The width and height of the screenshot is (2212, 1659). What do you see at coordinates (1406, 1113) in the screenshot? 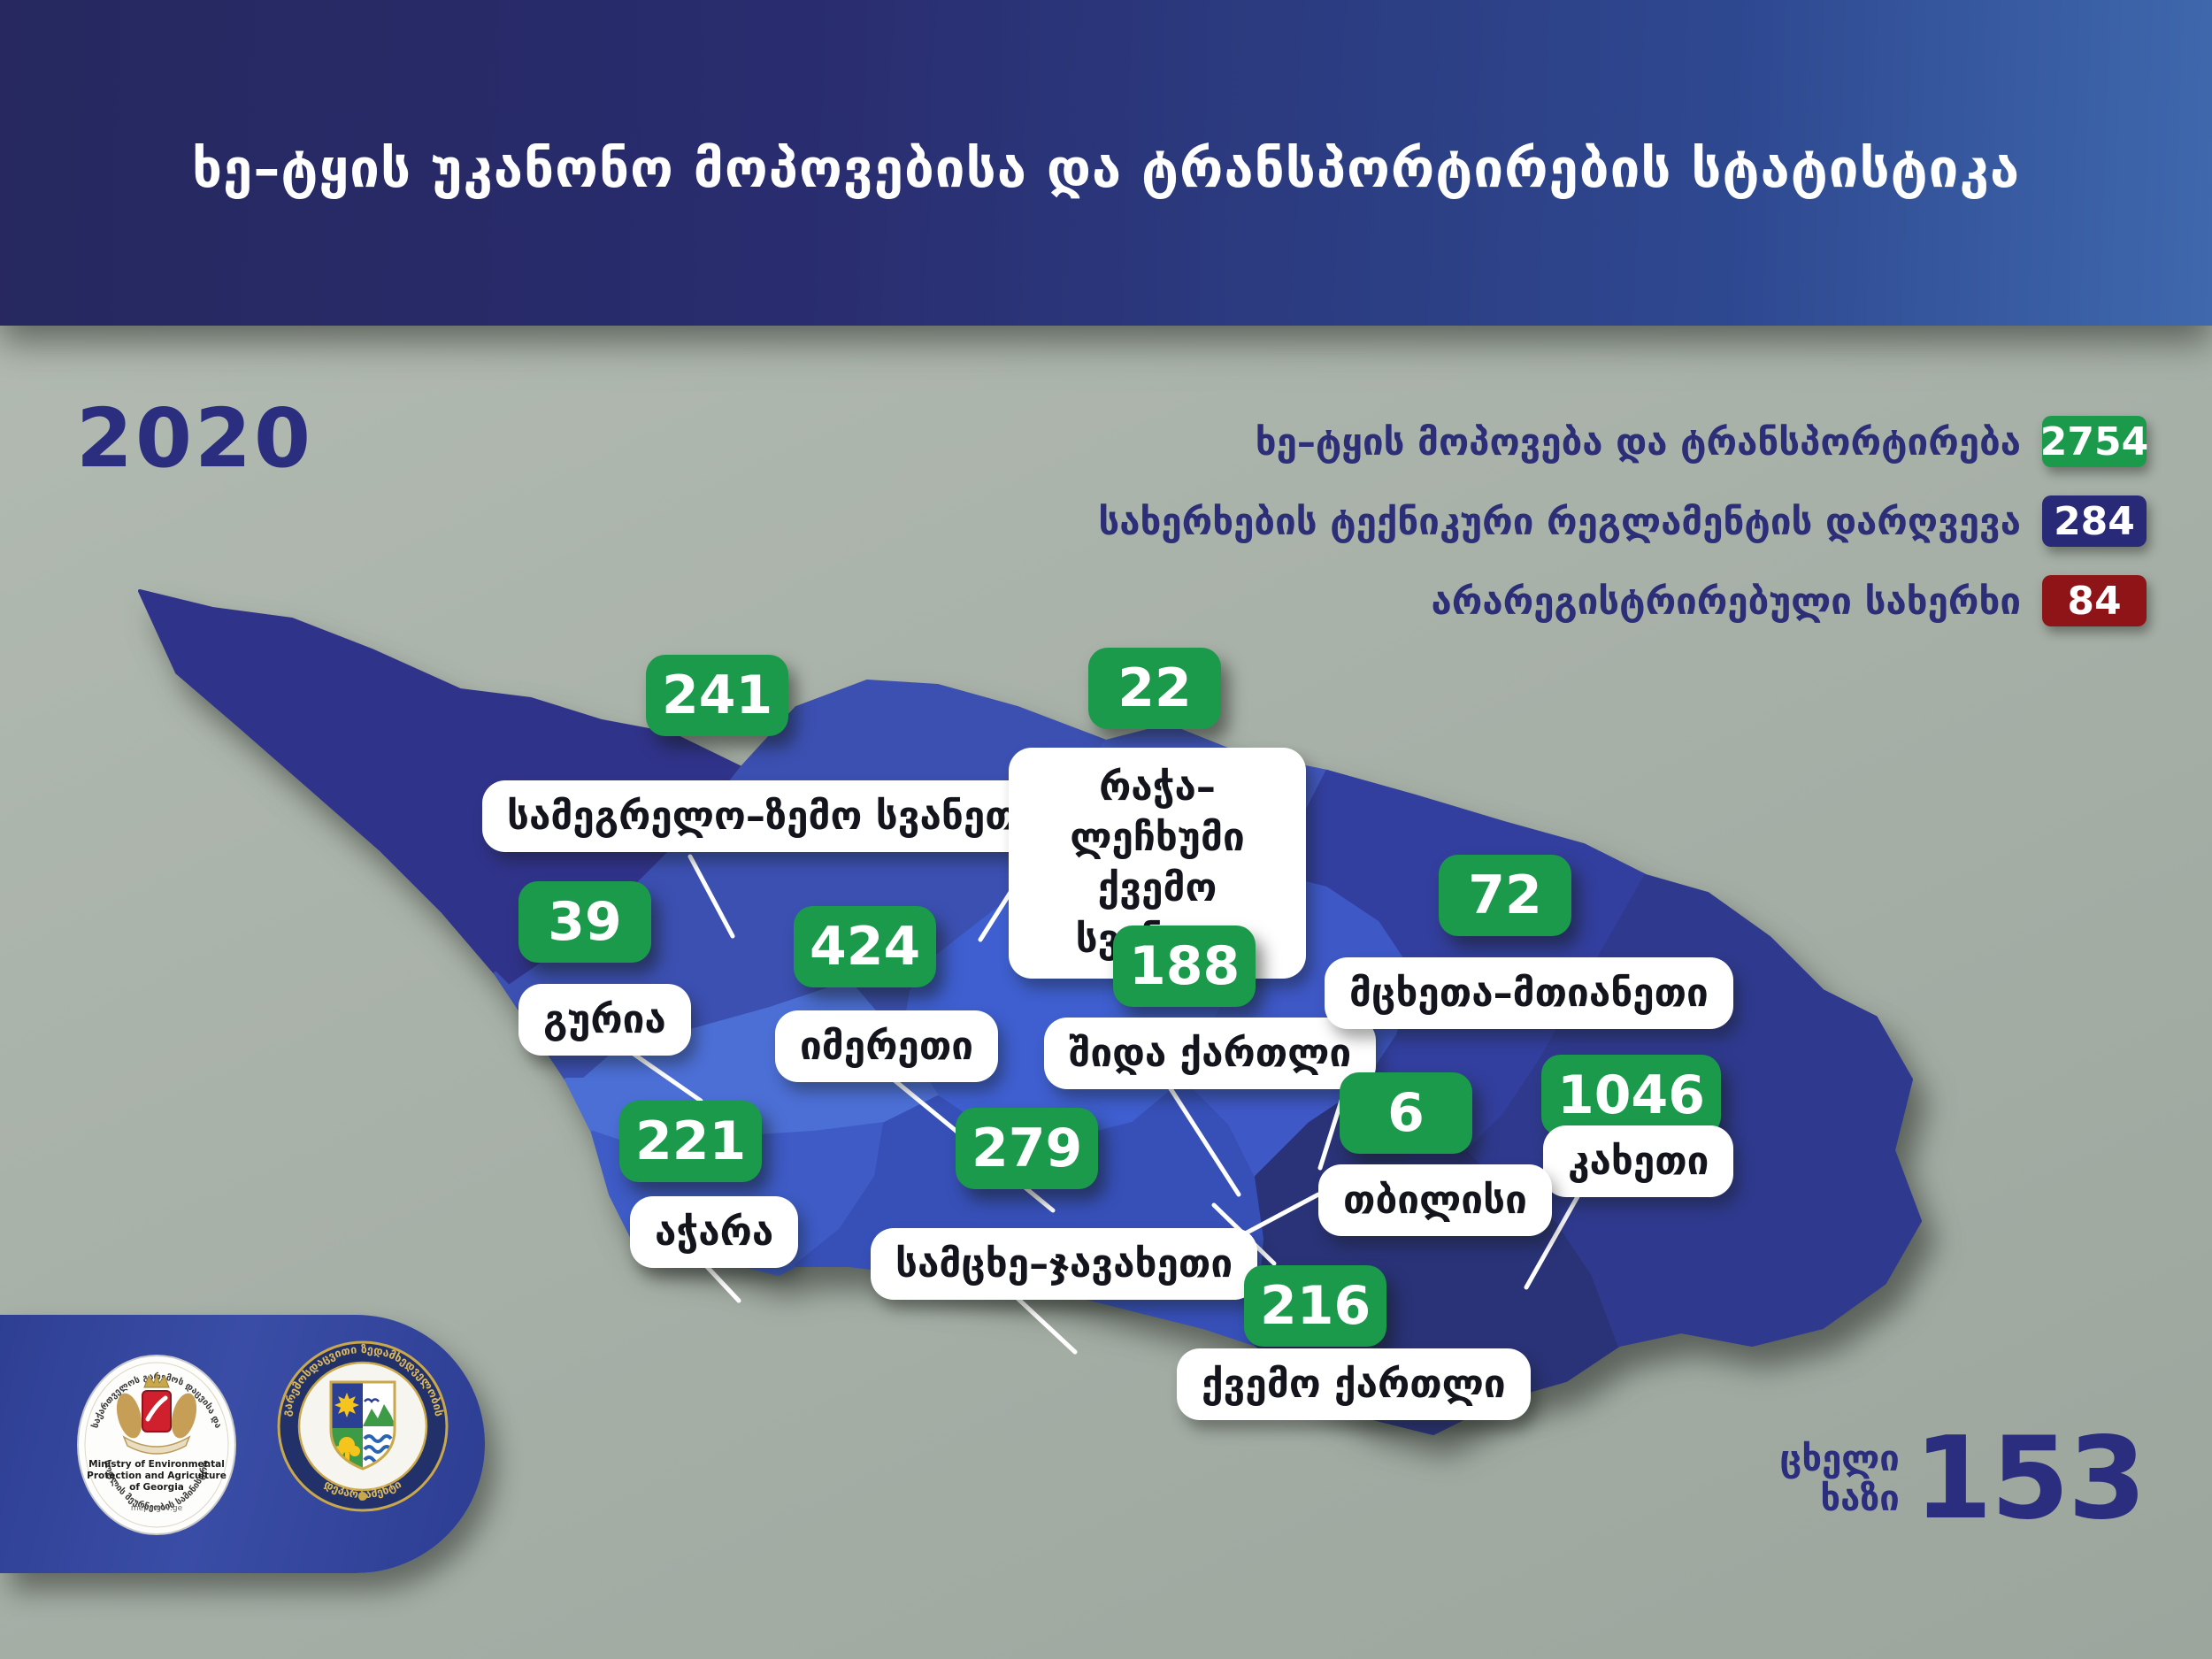
I see `value-badge-tbilisi: 6` at bounding box center [1406, 1113].